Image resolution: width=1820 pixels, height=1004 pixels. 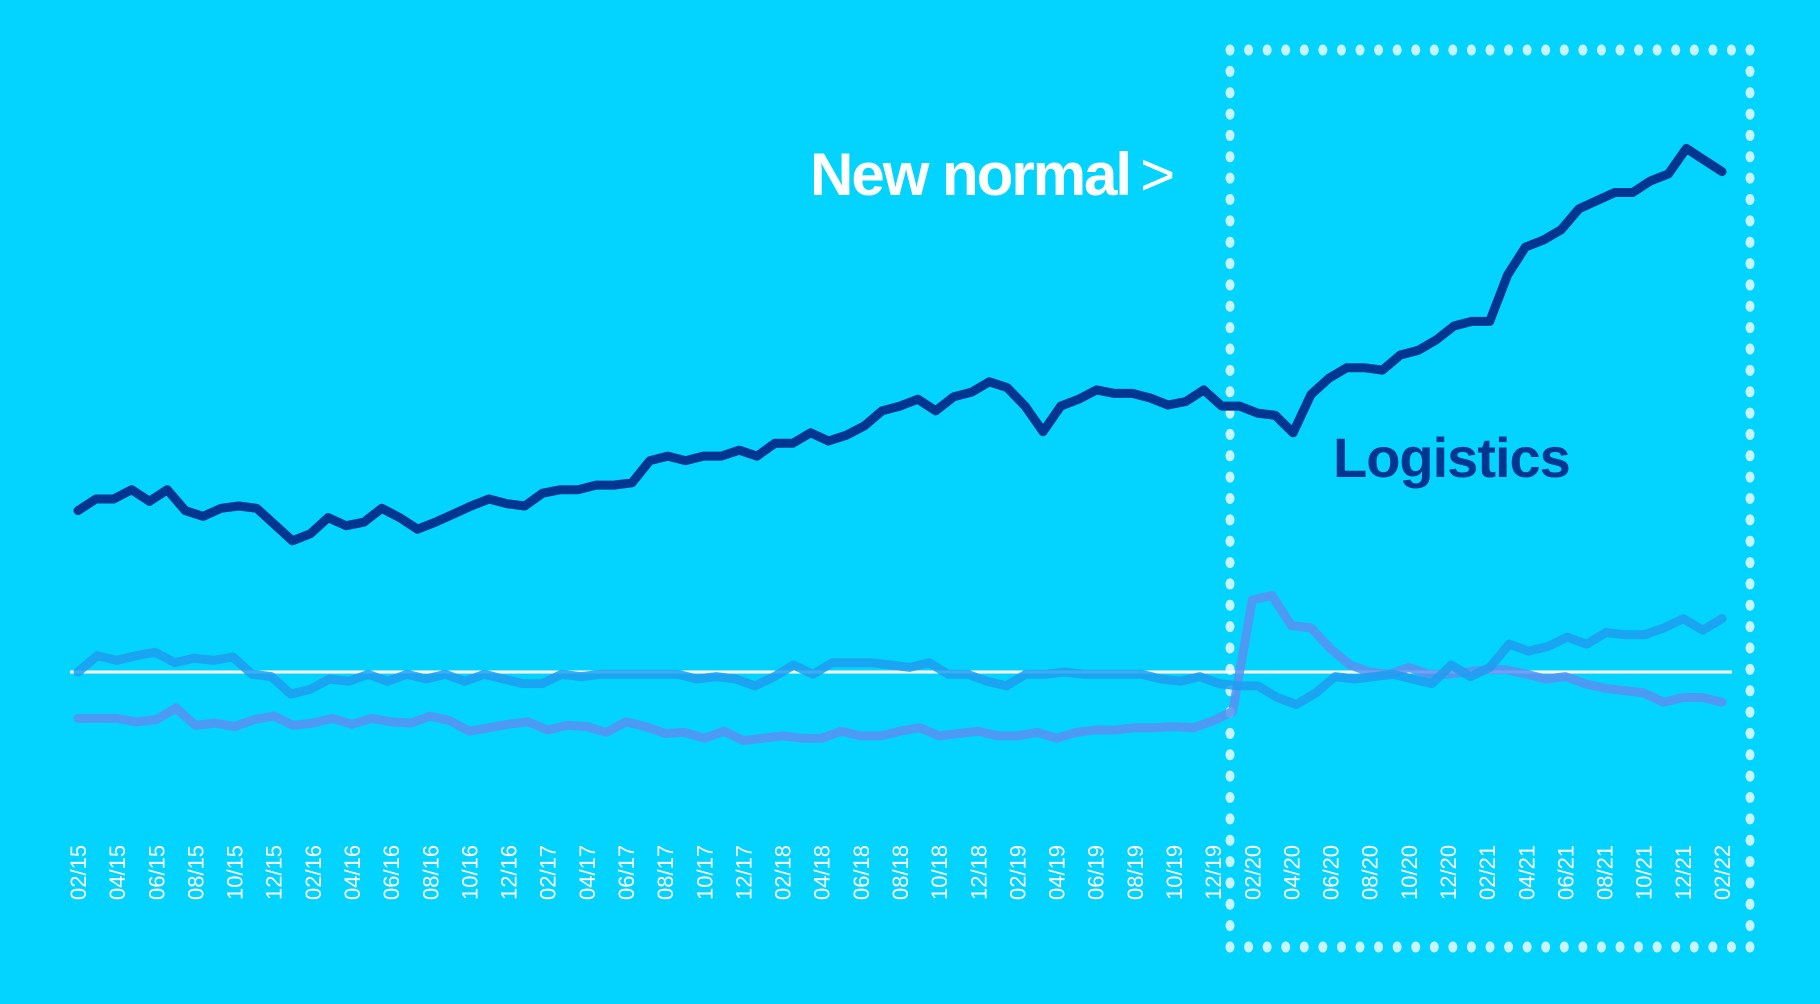 I want to click on x-tick-label: 08/19, so click(x=1135, y=872).